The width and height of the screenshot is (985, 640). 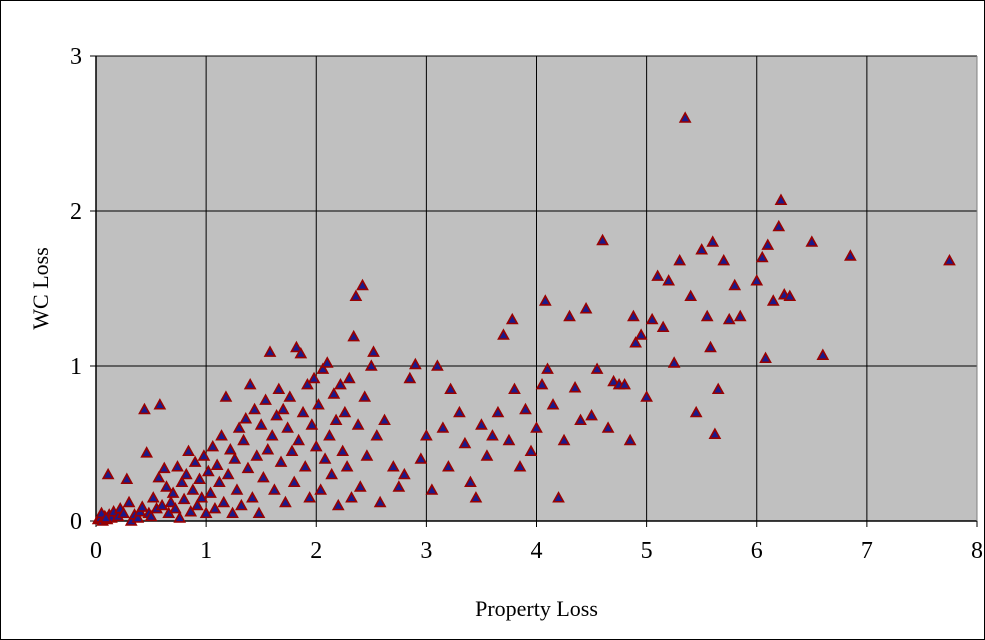 What do you see at coordinates (76, 212) in the screenshot?
I see `y-tick-label: 2` at bounding box center [76, 212].